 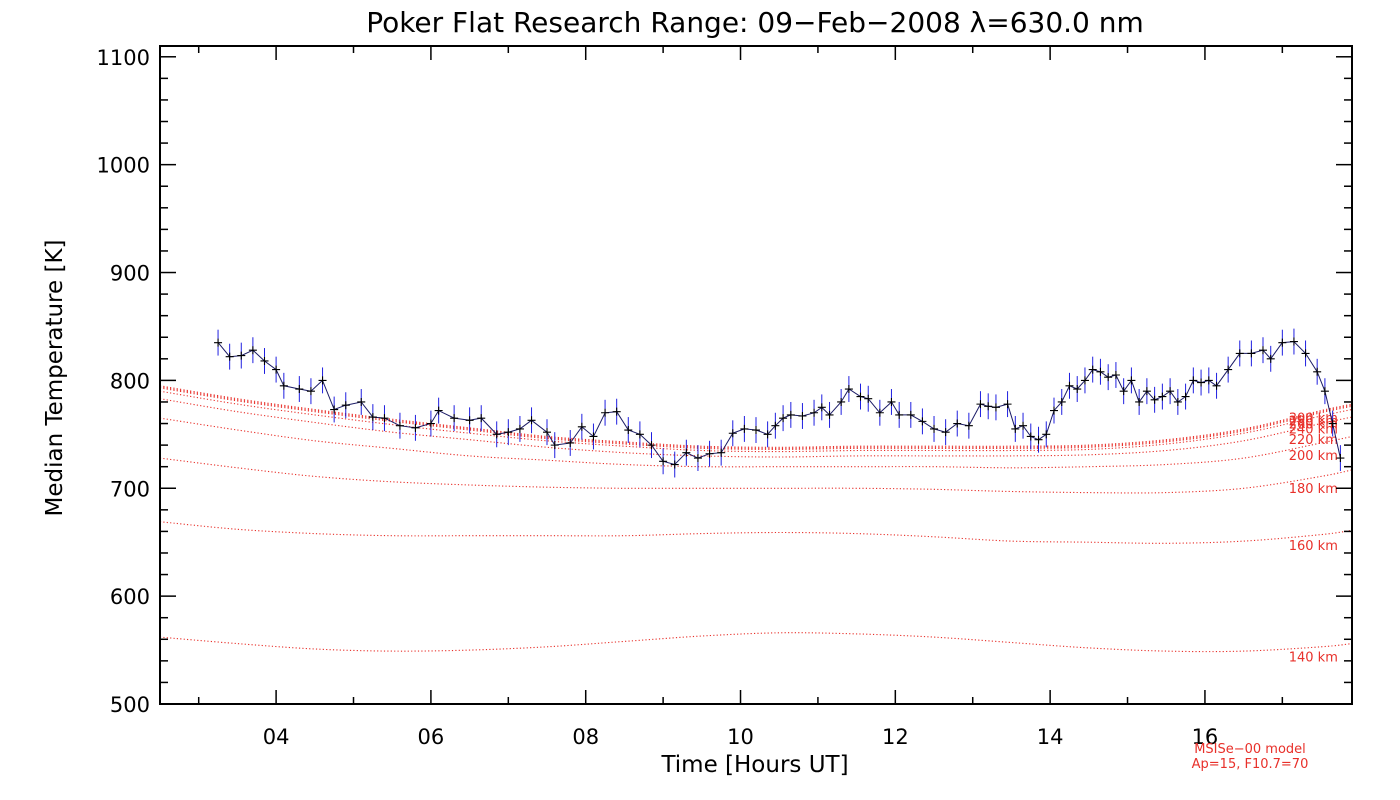 I want to click on model-label-280-km: 280 km, so click(x=1313, y=421).